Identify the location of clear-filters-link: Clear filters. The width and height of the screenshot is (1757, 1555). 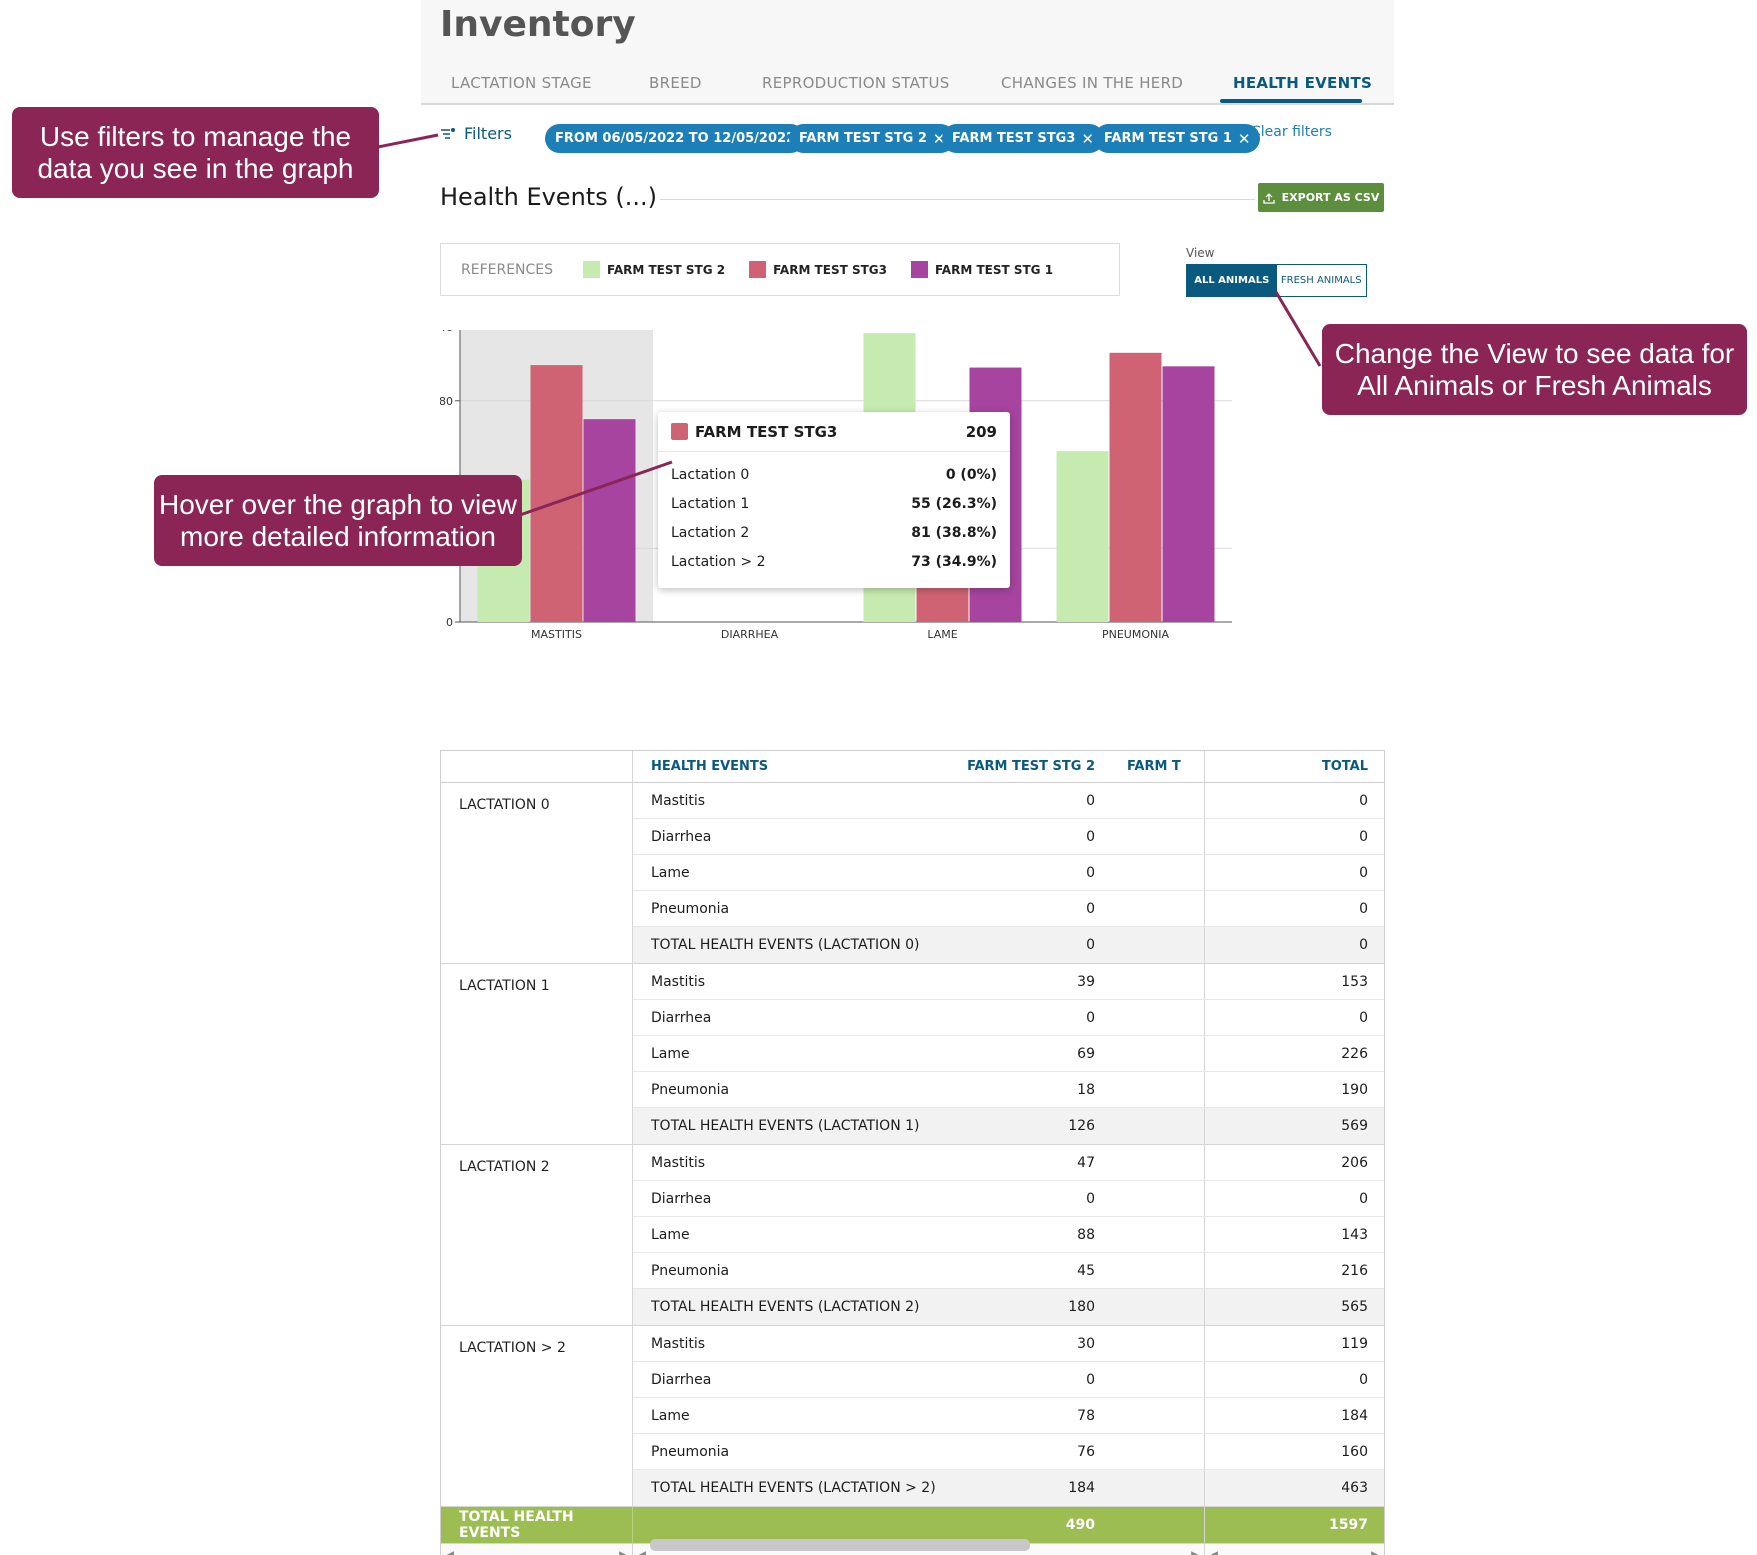
(1291, 132).